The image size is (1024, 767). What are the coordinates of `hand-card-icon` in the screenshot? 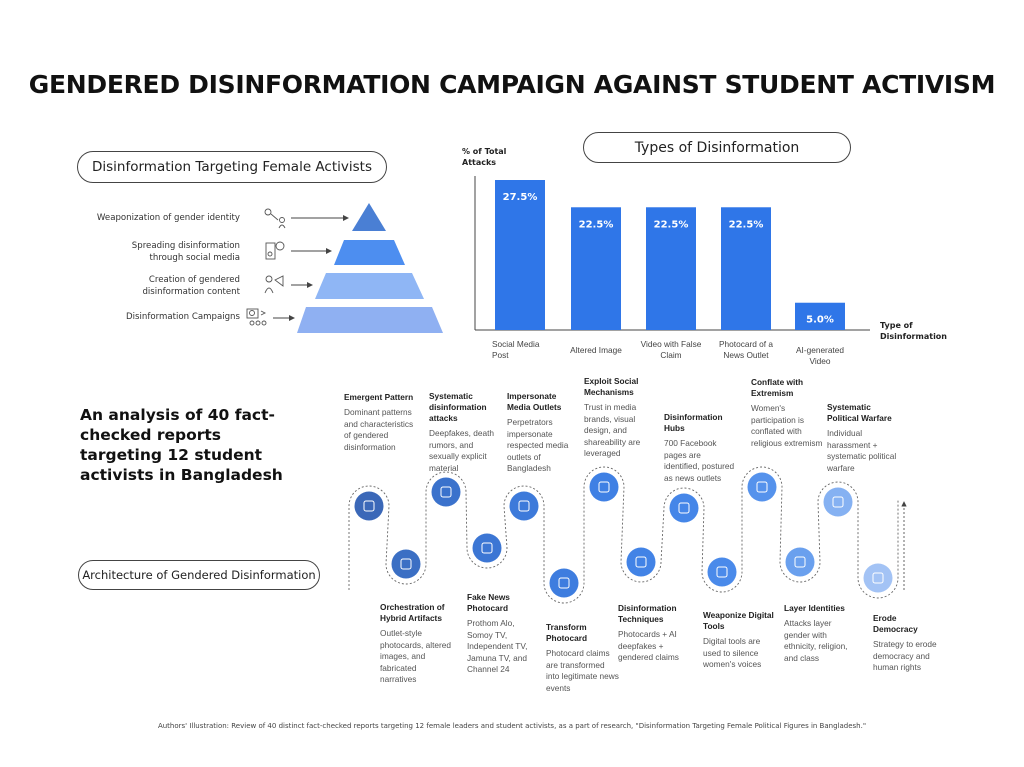 It's located at (564, 583).